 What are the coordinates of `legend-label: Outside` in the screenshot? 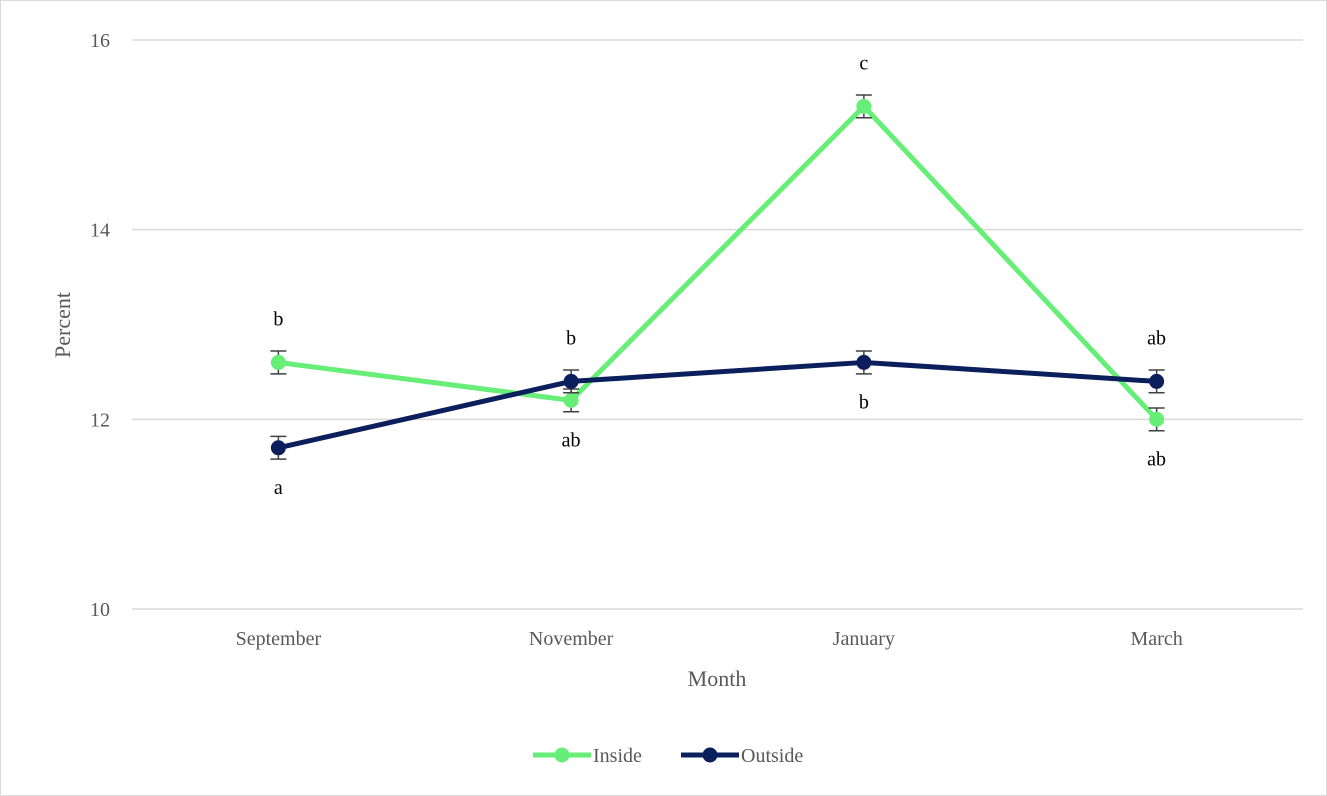 It's located at (772, 756).